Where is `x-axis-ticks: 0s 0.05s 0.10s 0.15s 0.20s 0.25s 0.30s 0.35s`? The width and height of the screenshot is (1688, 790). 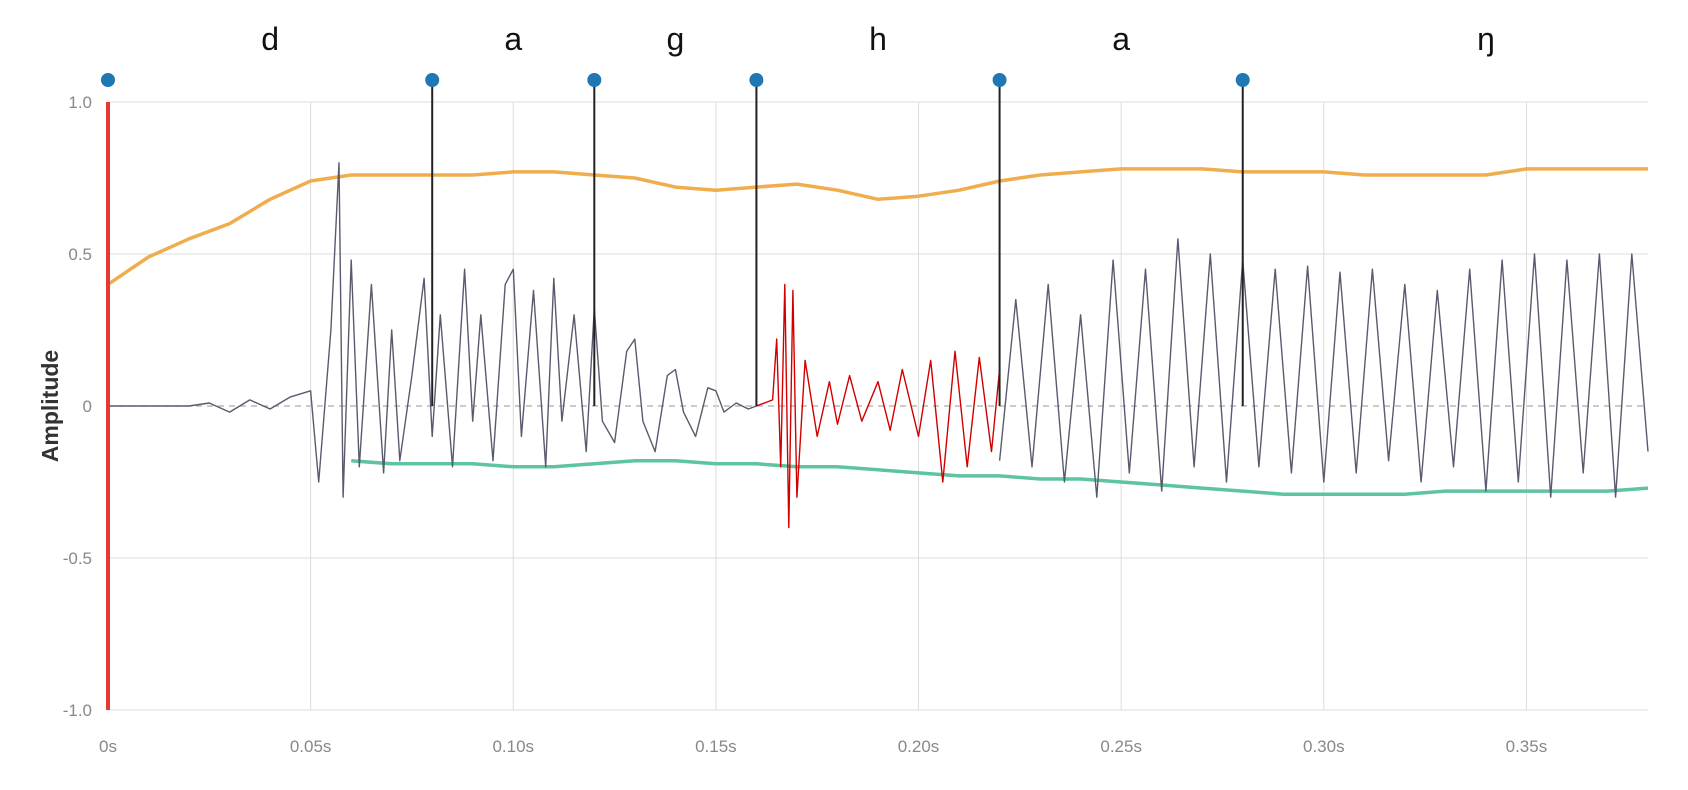
x-axis-ticks: 0s 0.05s 0.10s 0.15s 0.20s 0.25s 0.30s 0.35s is located at coordinates (823, 746).